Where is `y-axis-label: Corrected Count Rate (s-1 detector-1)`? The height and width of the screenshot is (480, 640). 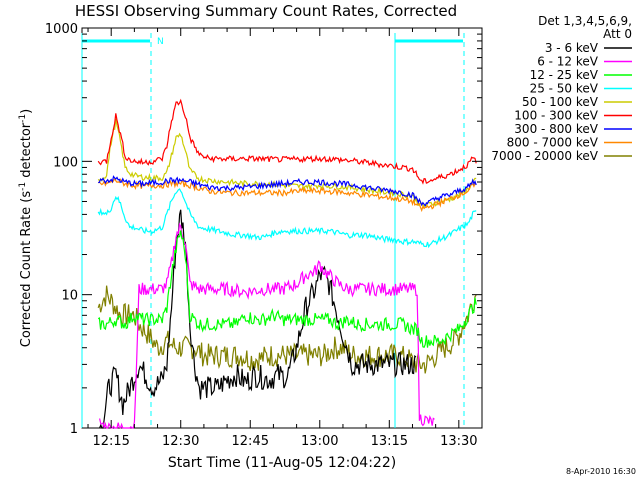 y-axis-label: Corrected Count Rate (s-1 detector-1) is located at coordinates (26, 228).